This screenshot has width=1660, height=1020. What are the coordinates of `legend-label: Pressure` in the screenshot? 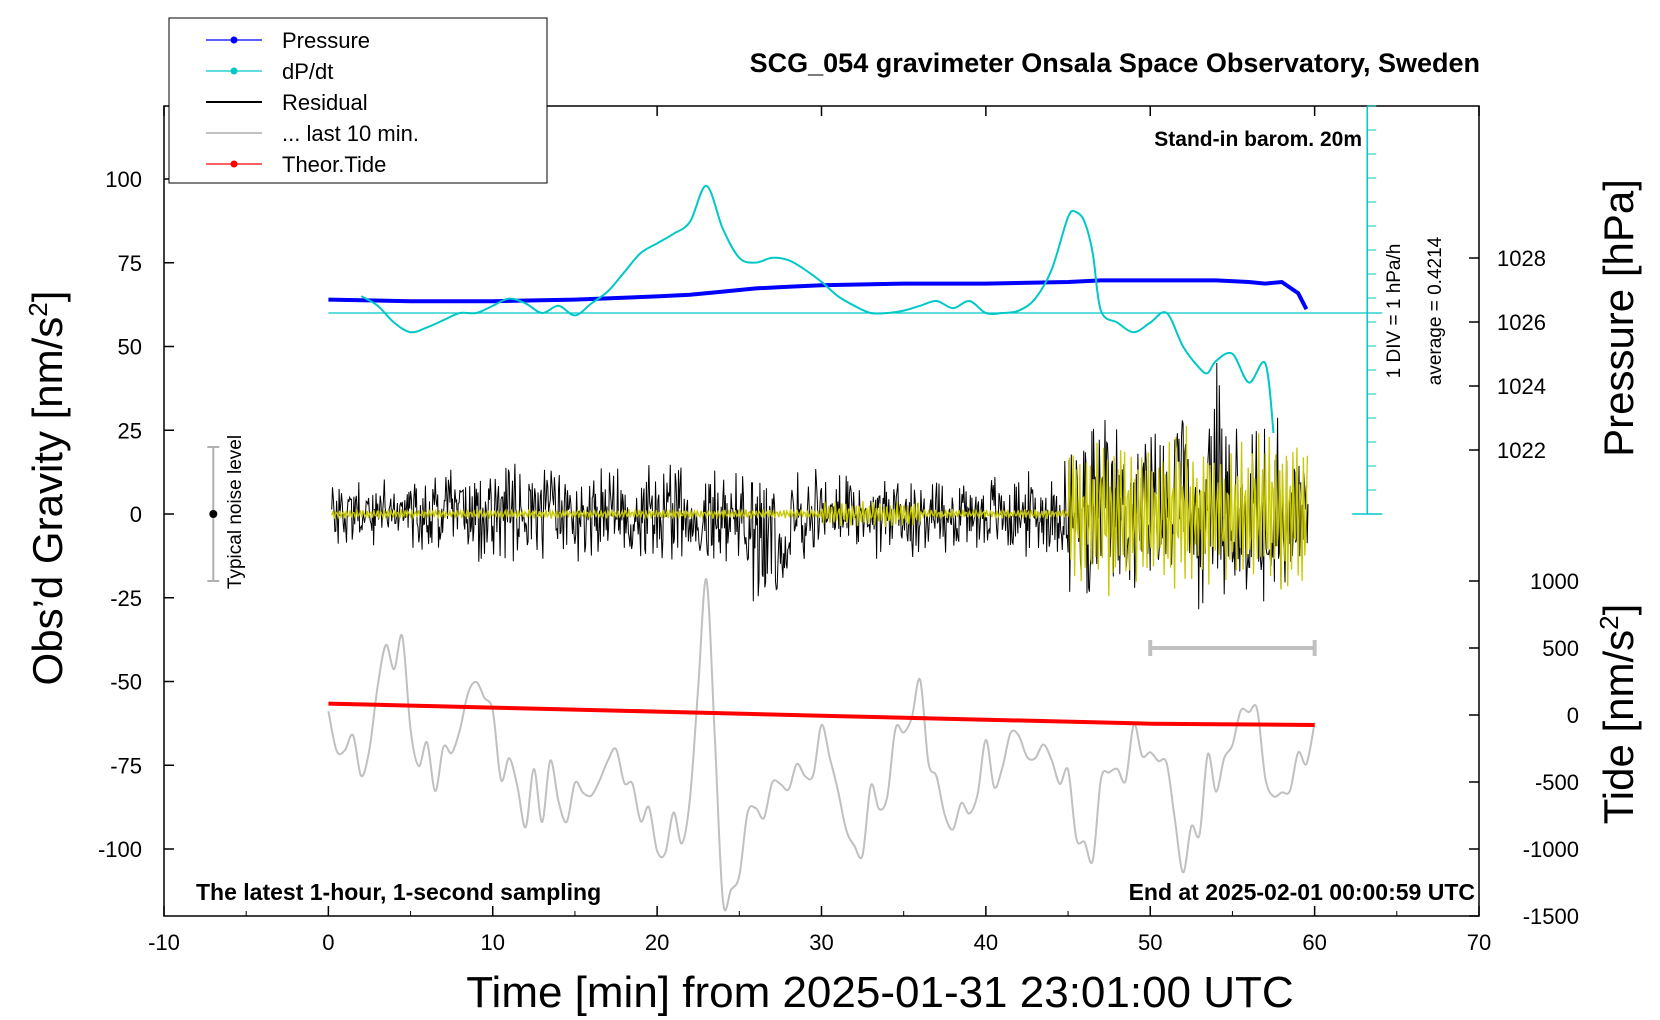 It's located at (326, 40).